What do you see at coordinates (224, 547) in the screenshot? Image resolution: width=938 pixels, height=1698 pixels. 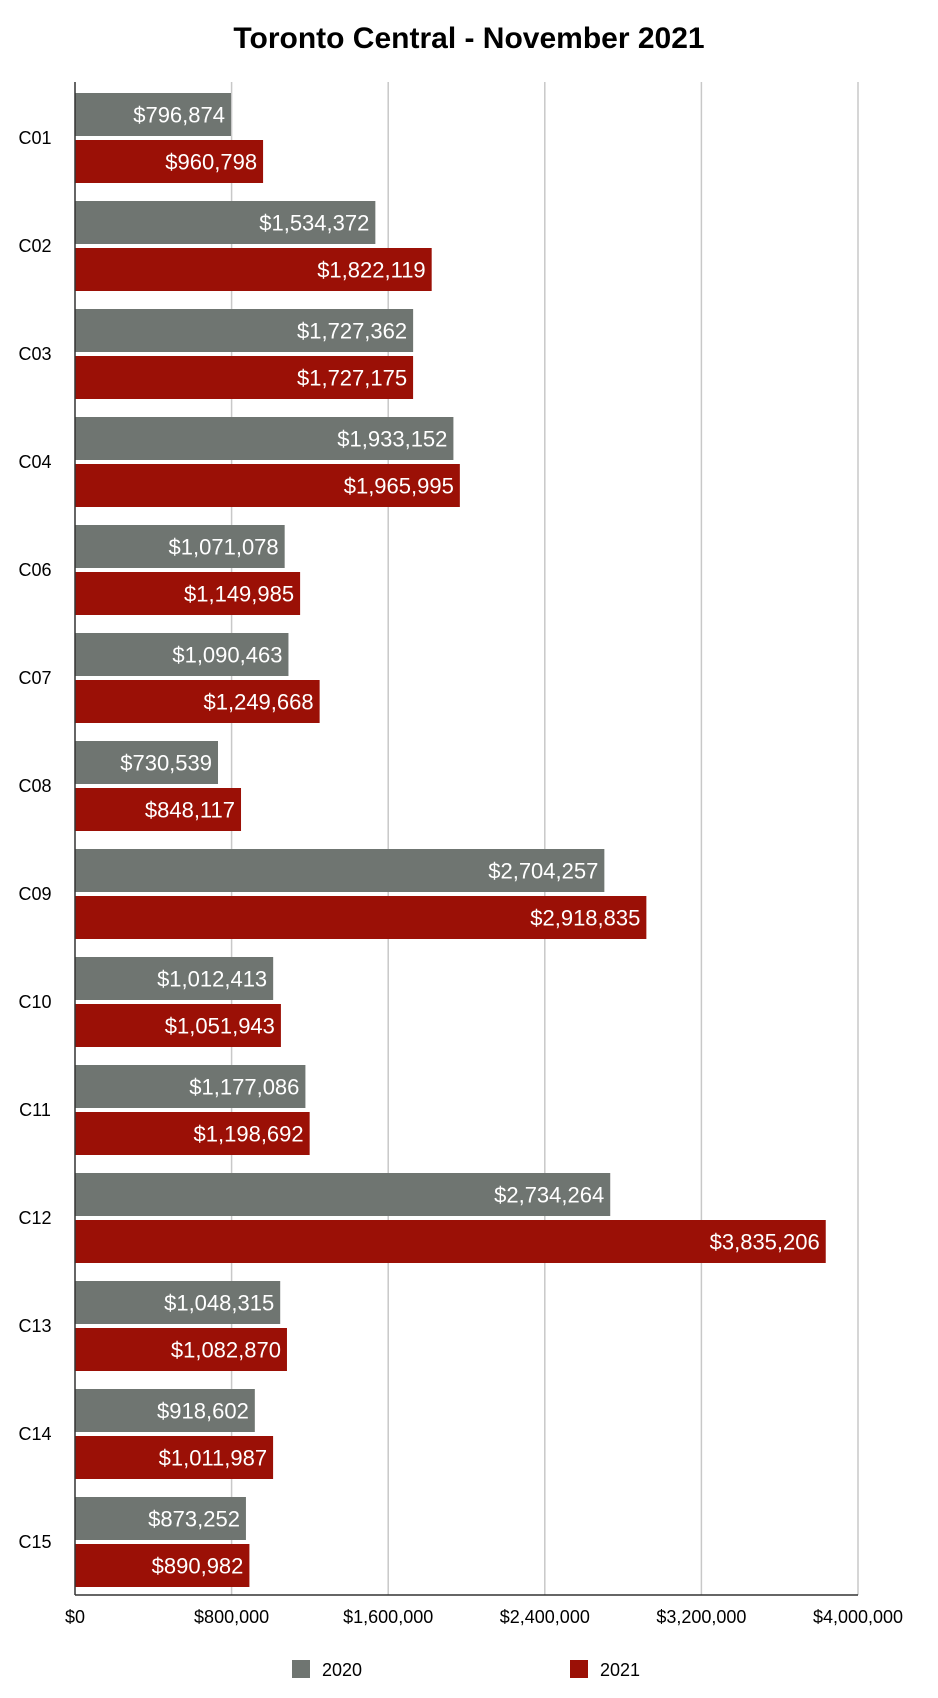 I see `data-label: $1,071,078` at bounding box center [224, 547].